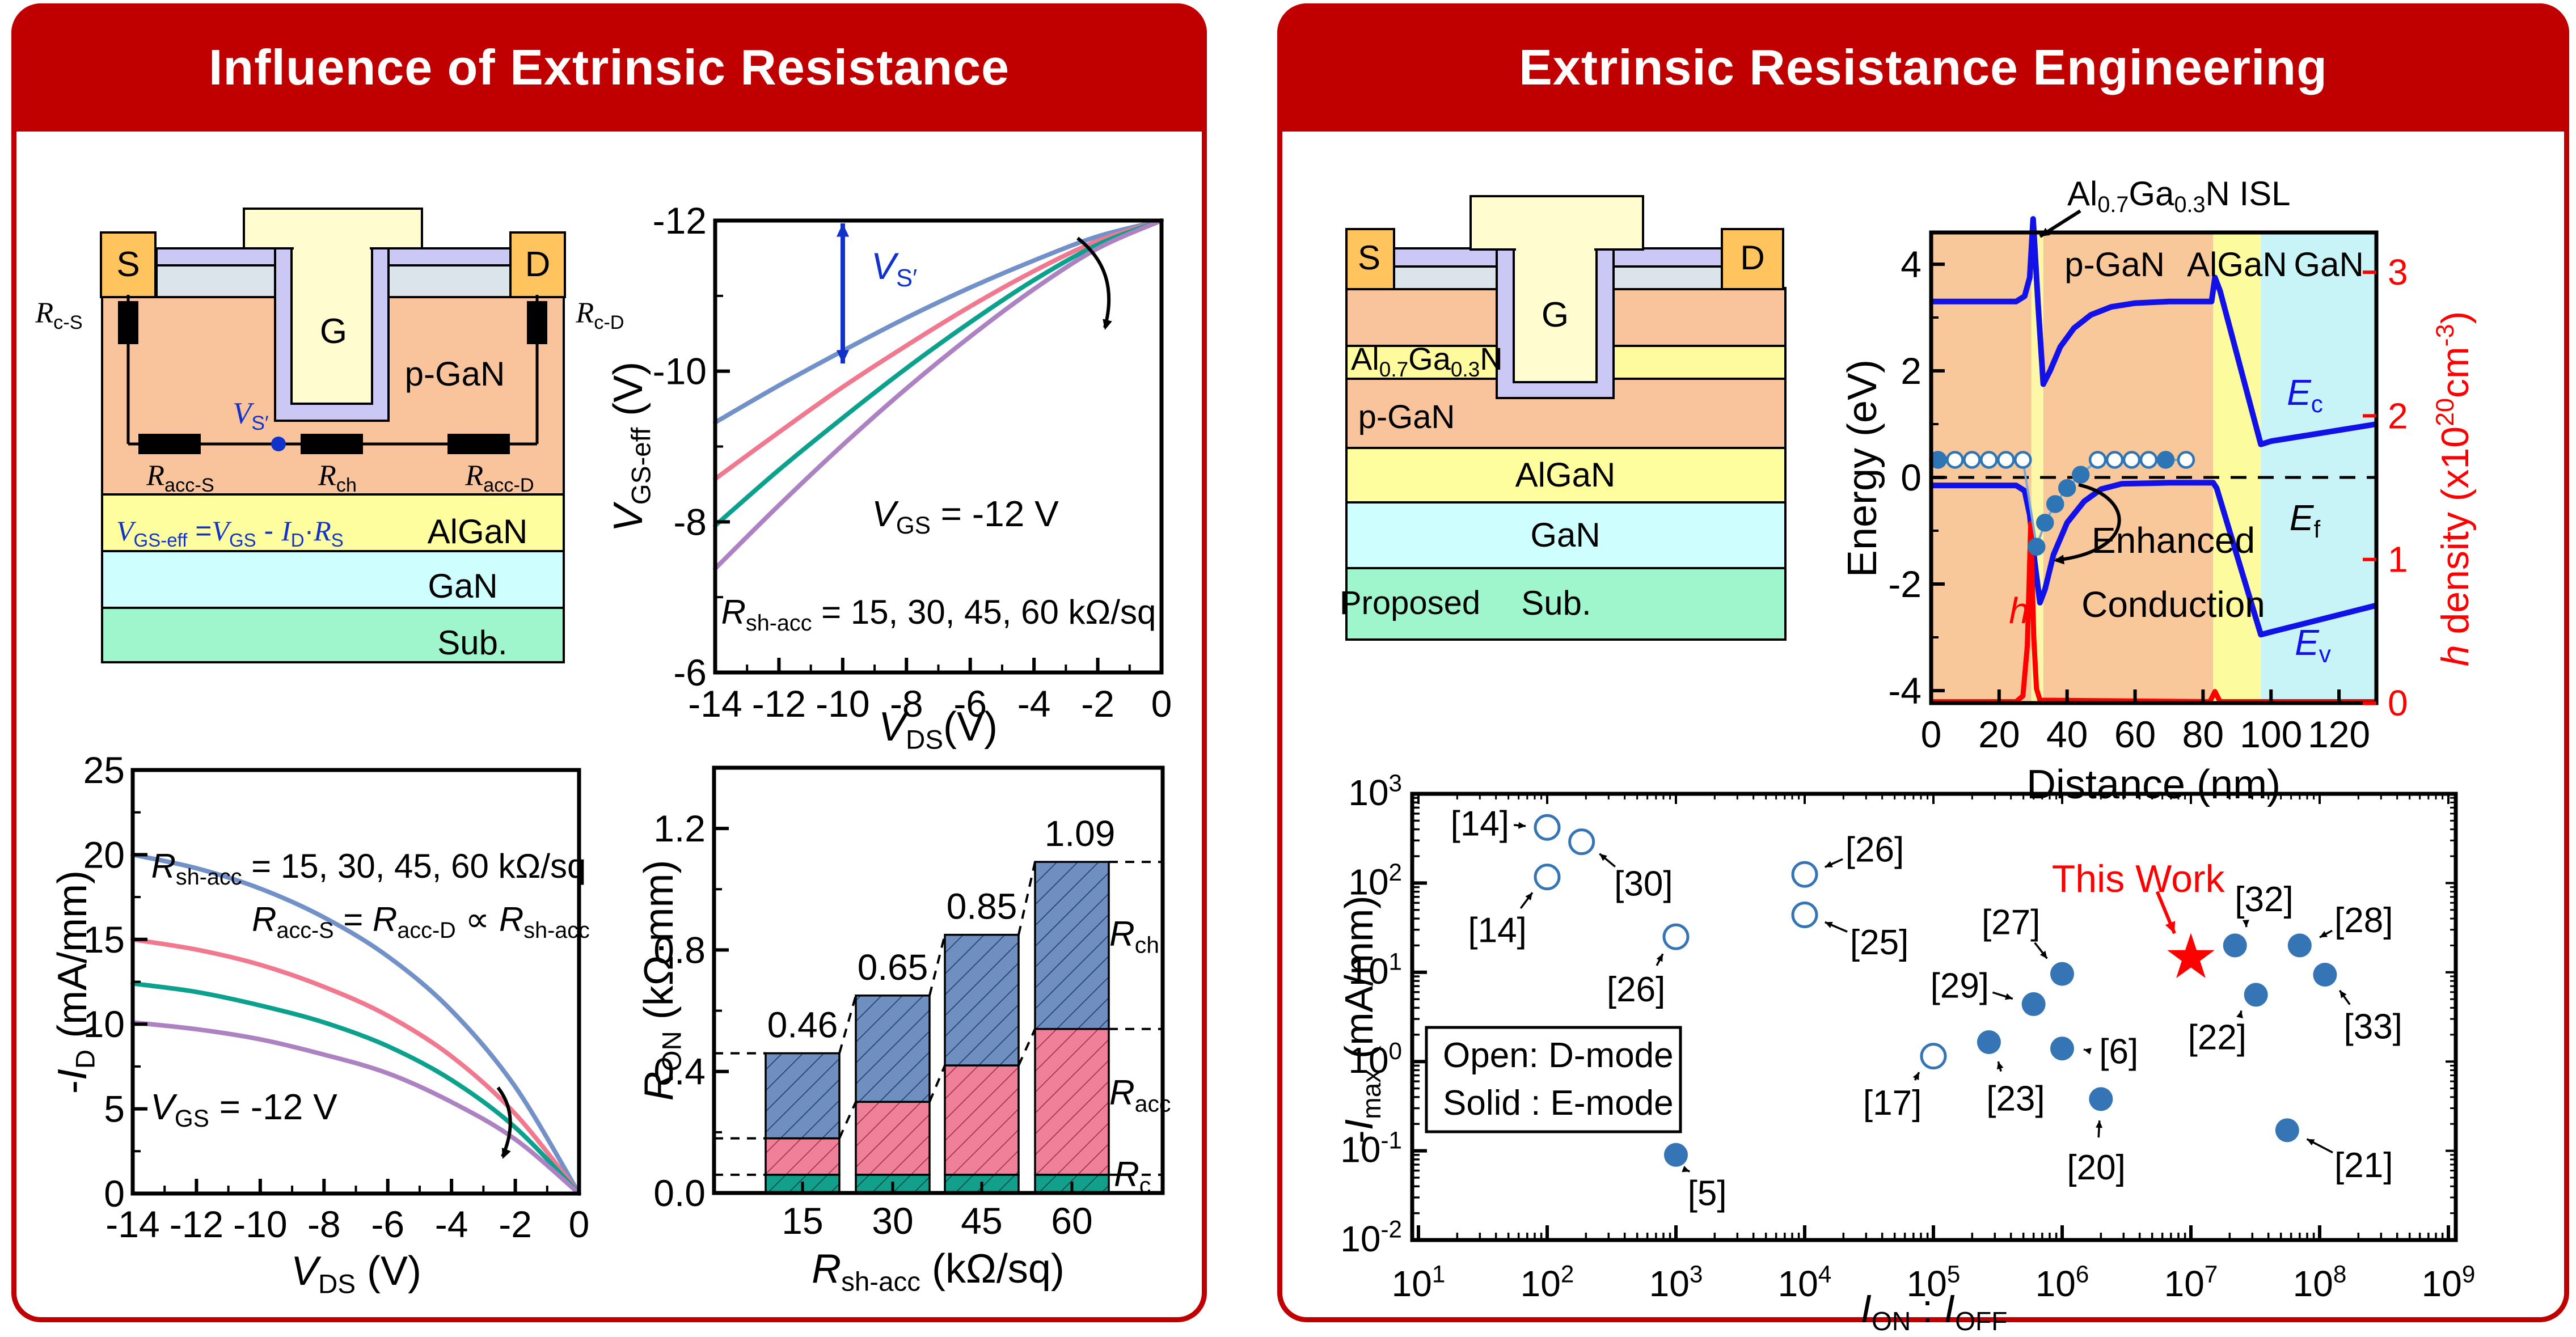  Describe the element at coordinates (938, 1271) in the screenshot. I see `svg-text: Rsh-acc (kΩ/sq)` at that location.